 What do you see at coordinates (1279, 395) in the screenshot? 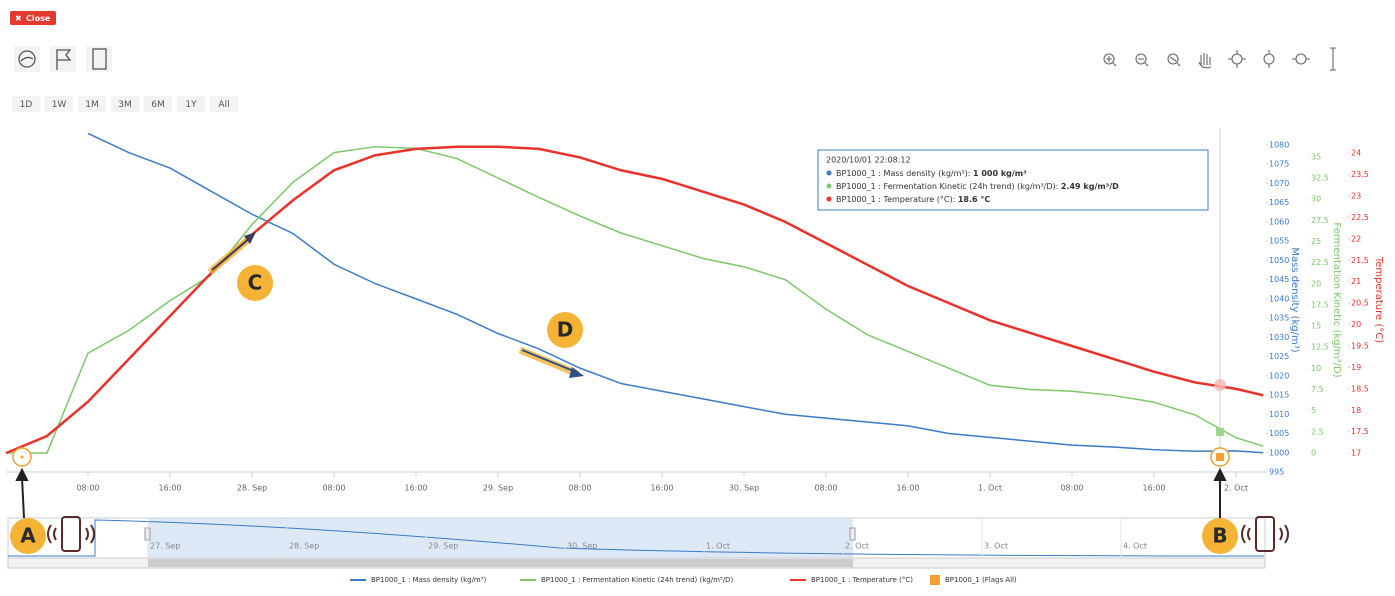
I see `y-tick-label: 1015` at bounding box center [1279, 395].